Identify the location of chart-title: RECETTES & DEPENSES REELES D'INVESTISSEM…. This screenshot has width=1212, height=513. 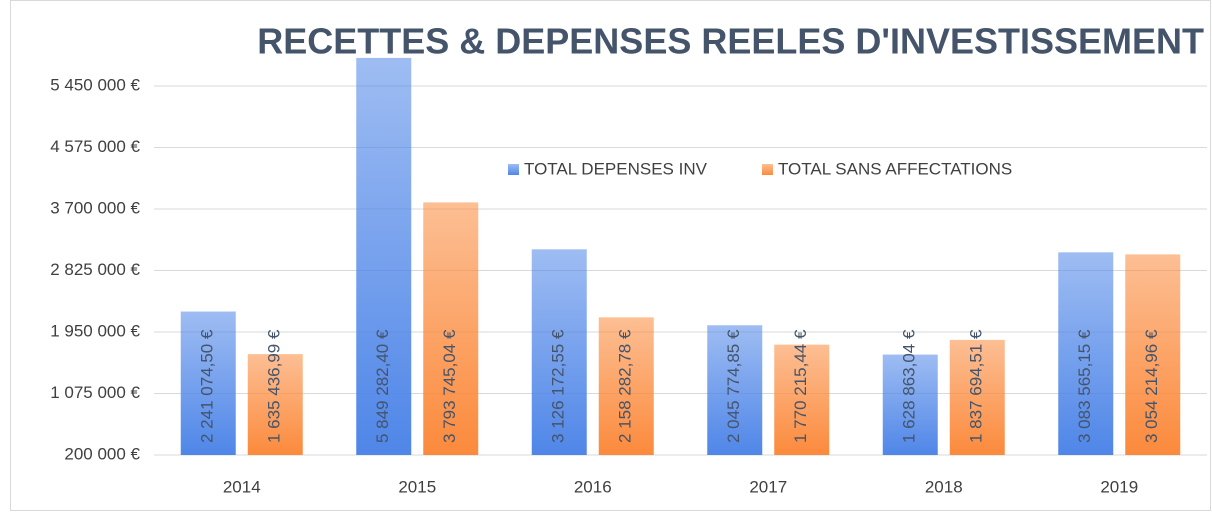
(730, 41).